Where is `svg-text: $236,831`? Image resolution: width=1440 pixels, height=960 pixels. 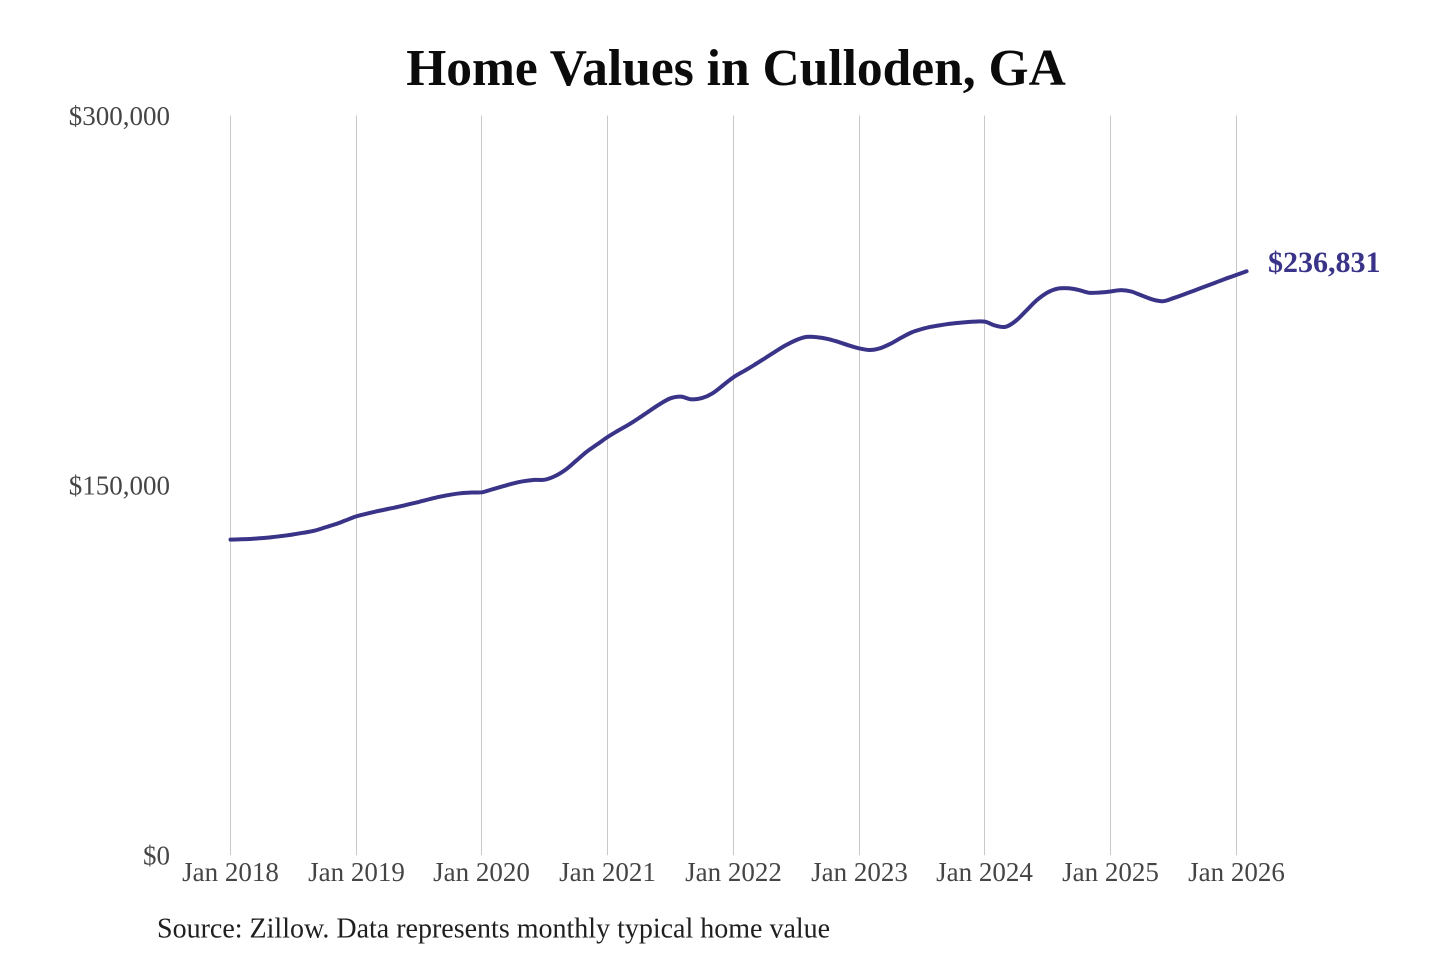 svg-text: $236,831 is located at coordinates (1324, 262).